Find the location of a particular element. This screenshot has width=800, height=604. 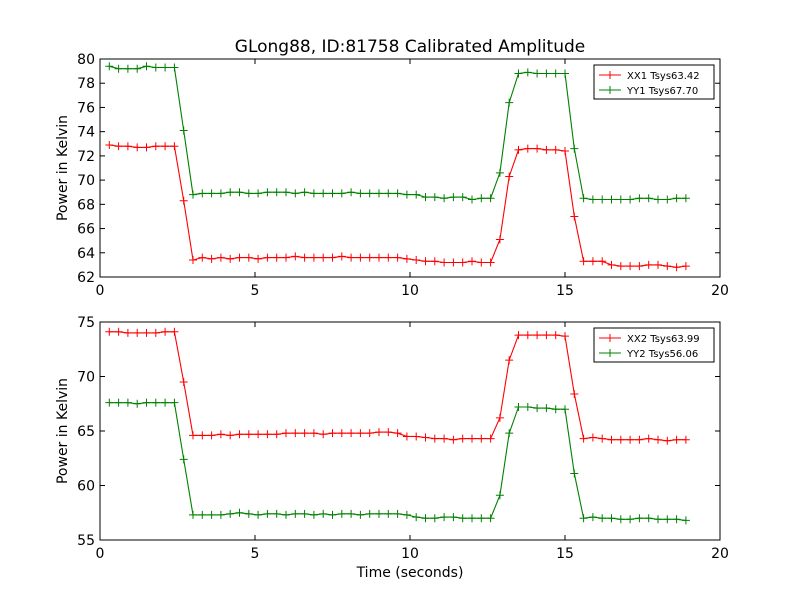

x-tick-label: 5 is located at coordinates (255, 554).